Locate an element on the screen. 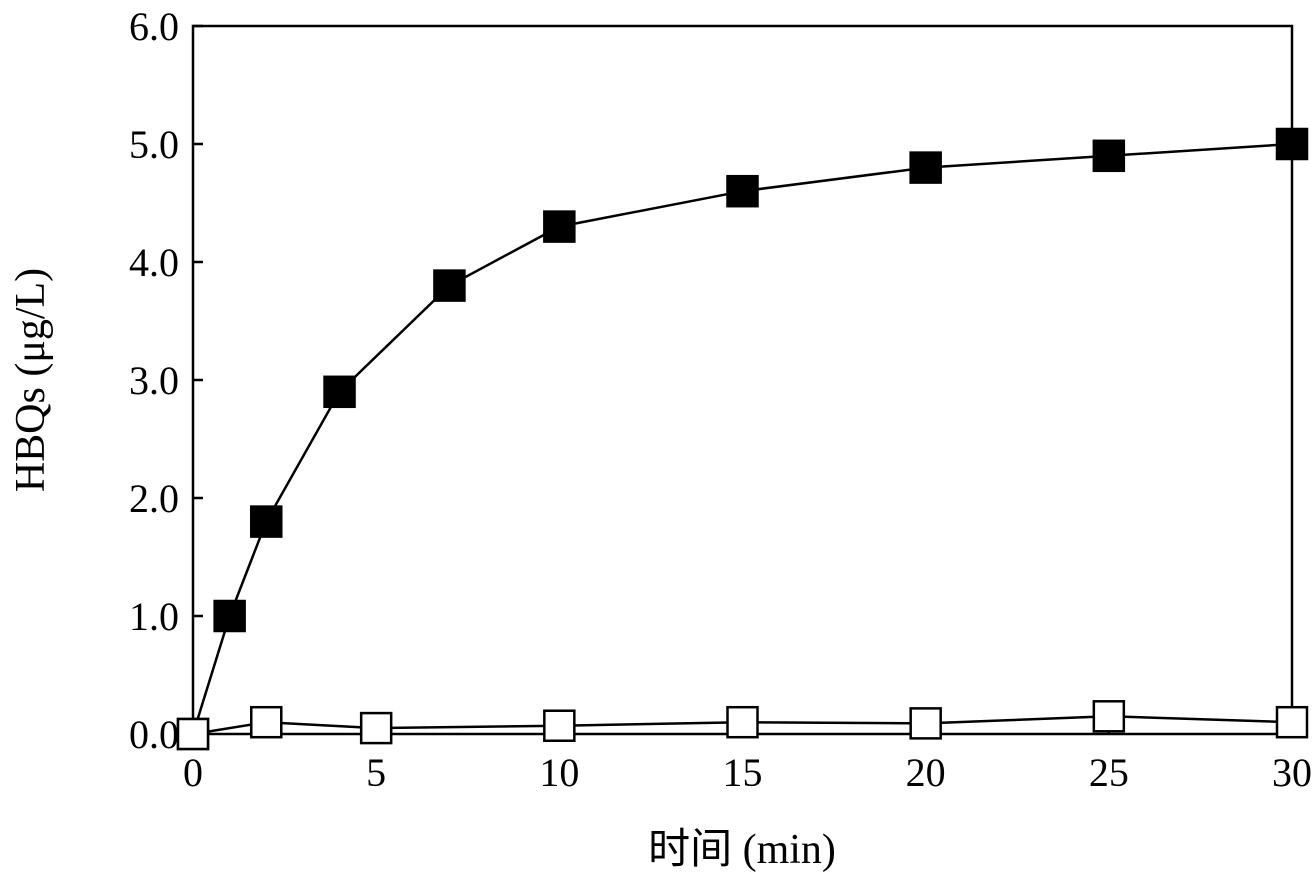 The image size is (1316, 877). x-tick-label: 30 is located at coordinates (1292, 772).